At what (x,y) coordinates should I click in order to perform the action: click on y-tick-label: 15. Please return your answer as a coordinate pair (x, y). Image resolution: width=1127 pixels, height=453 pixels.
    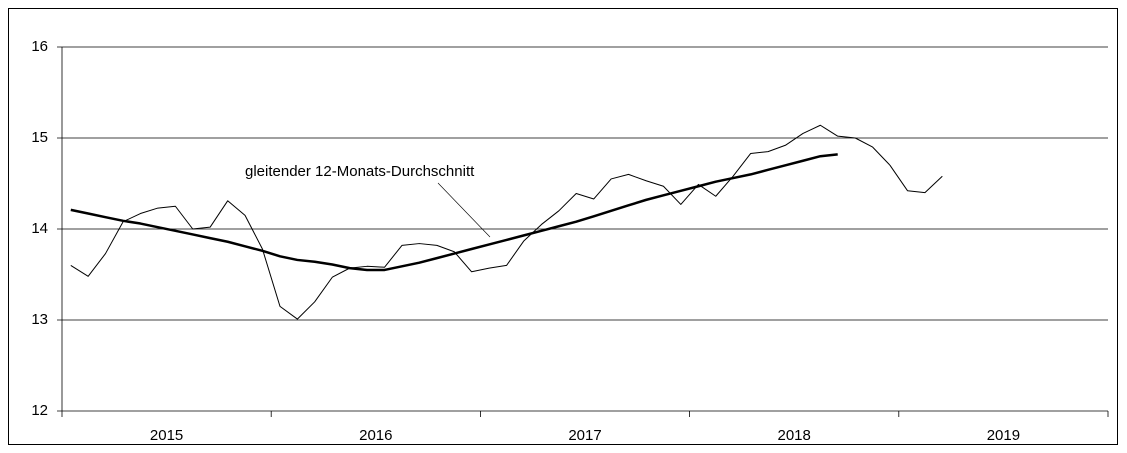
    Looking at the image, I should click on (39, 137).